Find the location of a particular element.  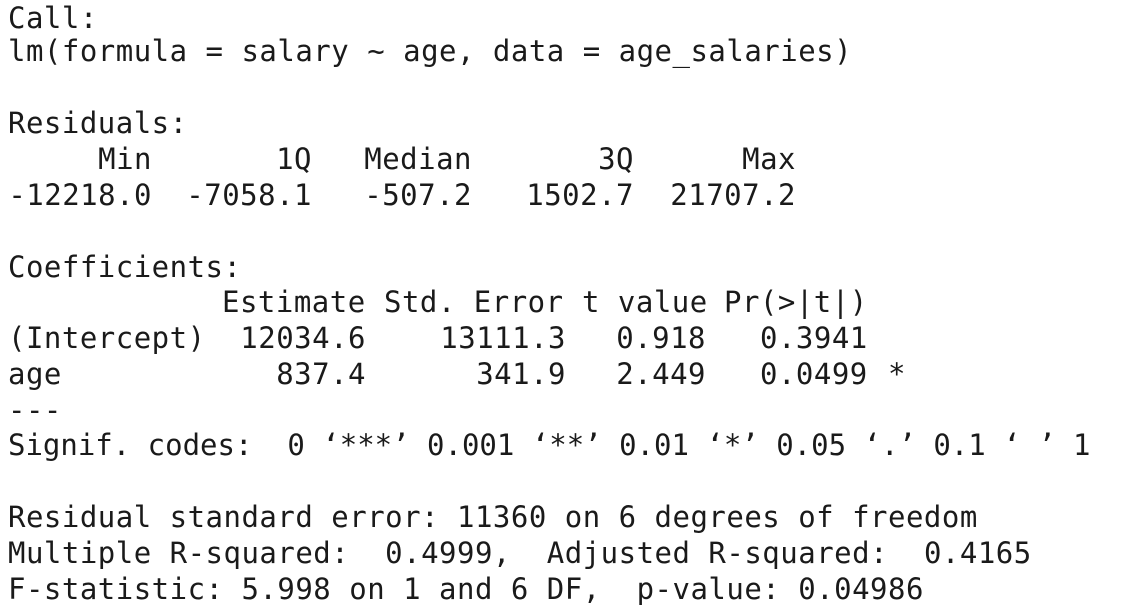

coef-row-term: (Intercept) is located at coordinates (107, 338).